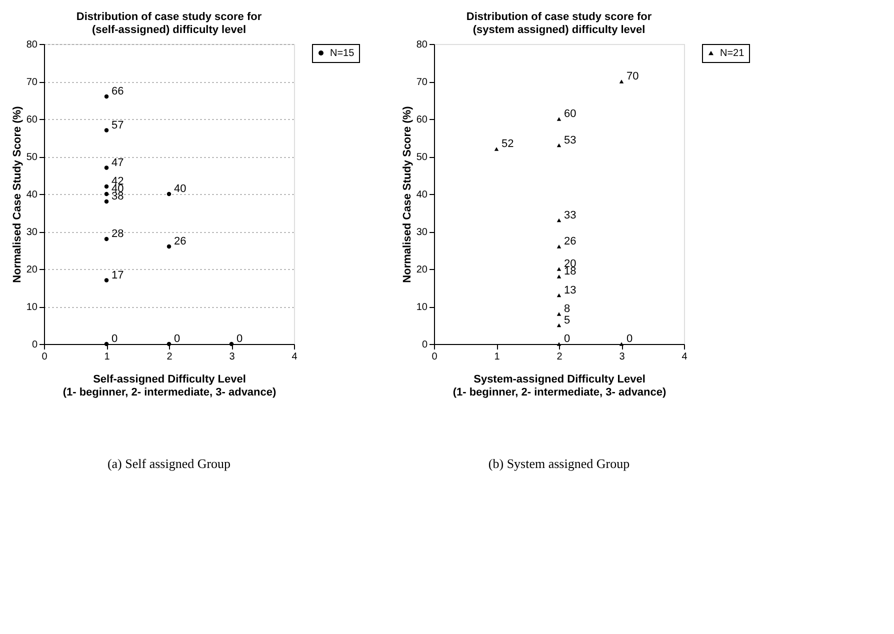 Image resolution: width=894 pixels, height=634 pixels. I want to click on legend-label: N=21, so click(732, 53).